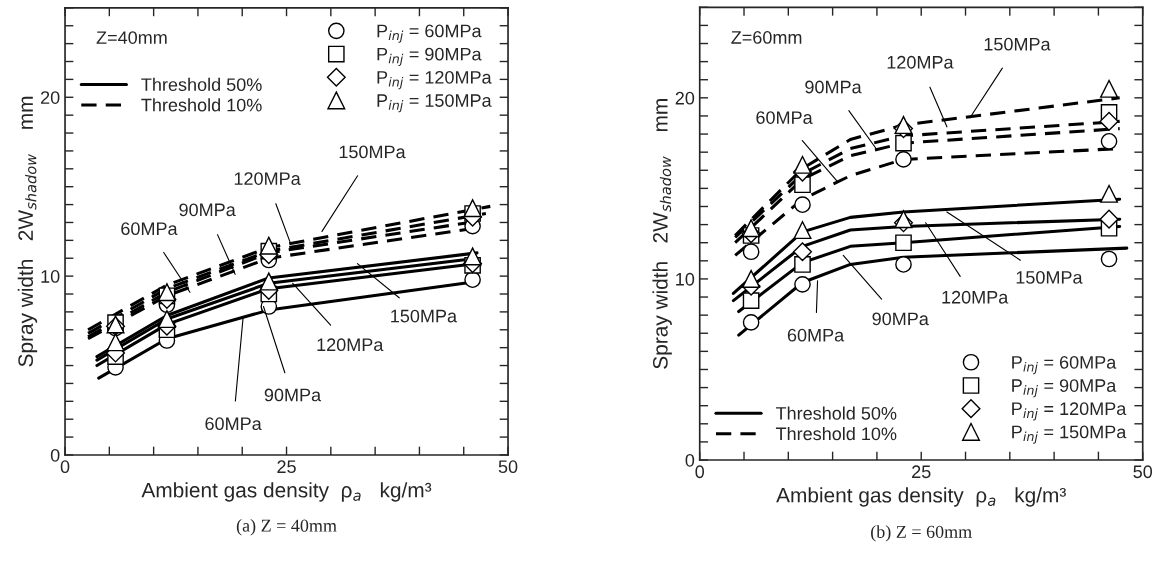 This screenshot has width=1176, height=561. Describe the element at coordinates (921, 533) in the screenshot. I see `text: (b) Z = 60mm` at that location.